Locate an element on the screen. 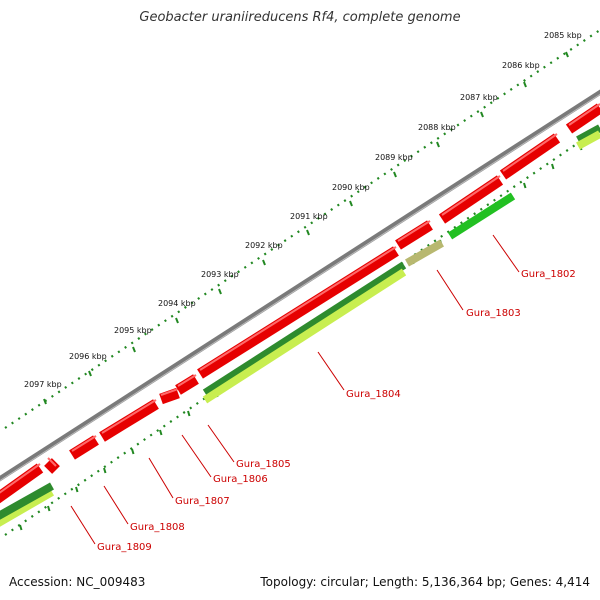 This screenshot has width=600, height=600. gene-label: Gura_1807 is located at coordinates (202, 501).